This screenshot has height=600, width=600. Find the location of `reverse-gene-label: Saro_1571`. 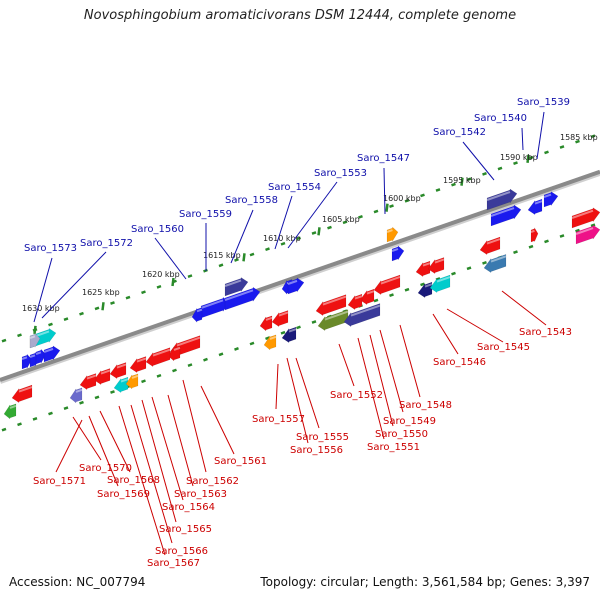

reverse-gene-label: Saro_1571 is located at coordinates (59, 481).